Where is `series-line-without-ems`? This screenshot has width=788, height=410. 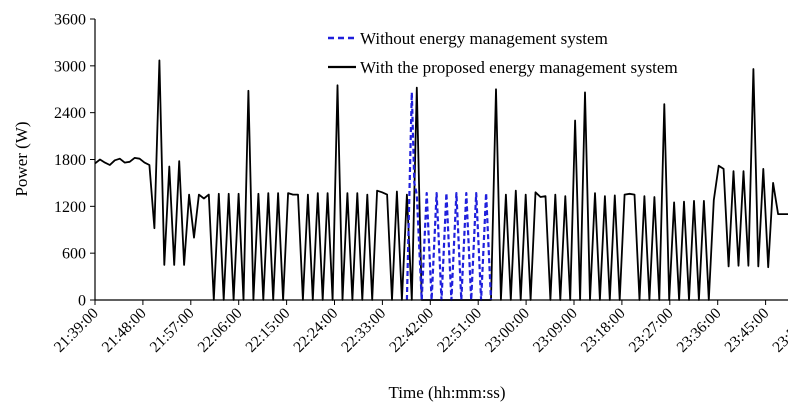
series-line-without-ems is located at coordinates (449, 196).